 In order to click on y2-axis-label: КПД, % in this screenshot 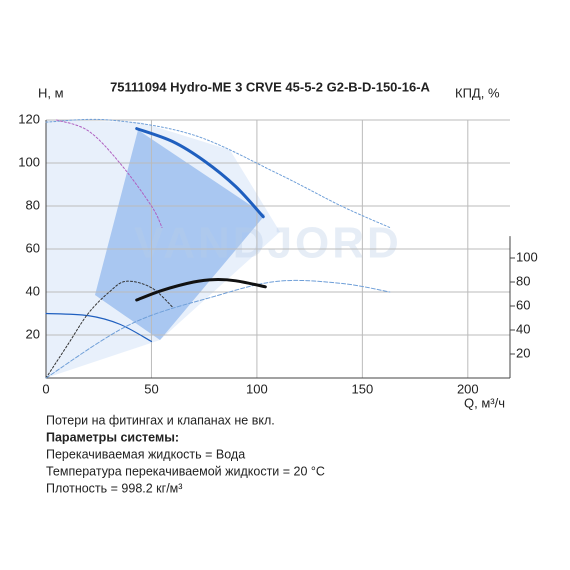, I will do `click(477, 92)`.